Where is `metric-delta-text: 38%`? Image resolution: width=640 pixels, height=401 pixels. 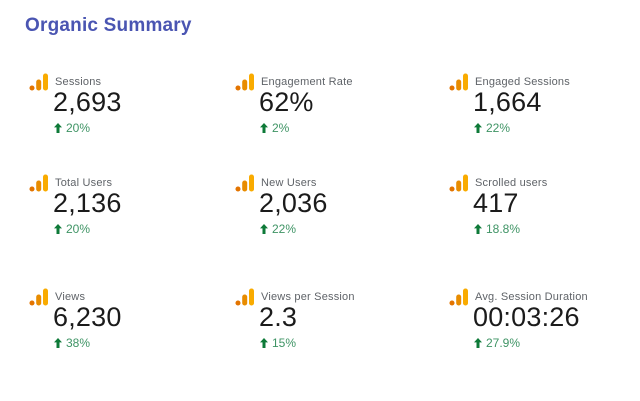
metric-delta-text: 38% is located at coordinates (78, 343).